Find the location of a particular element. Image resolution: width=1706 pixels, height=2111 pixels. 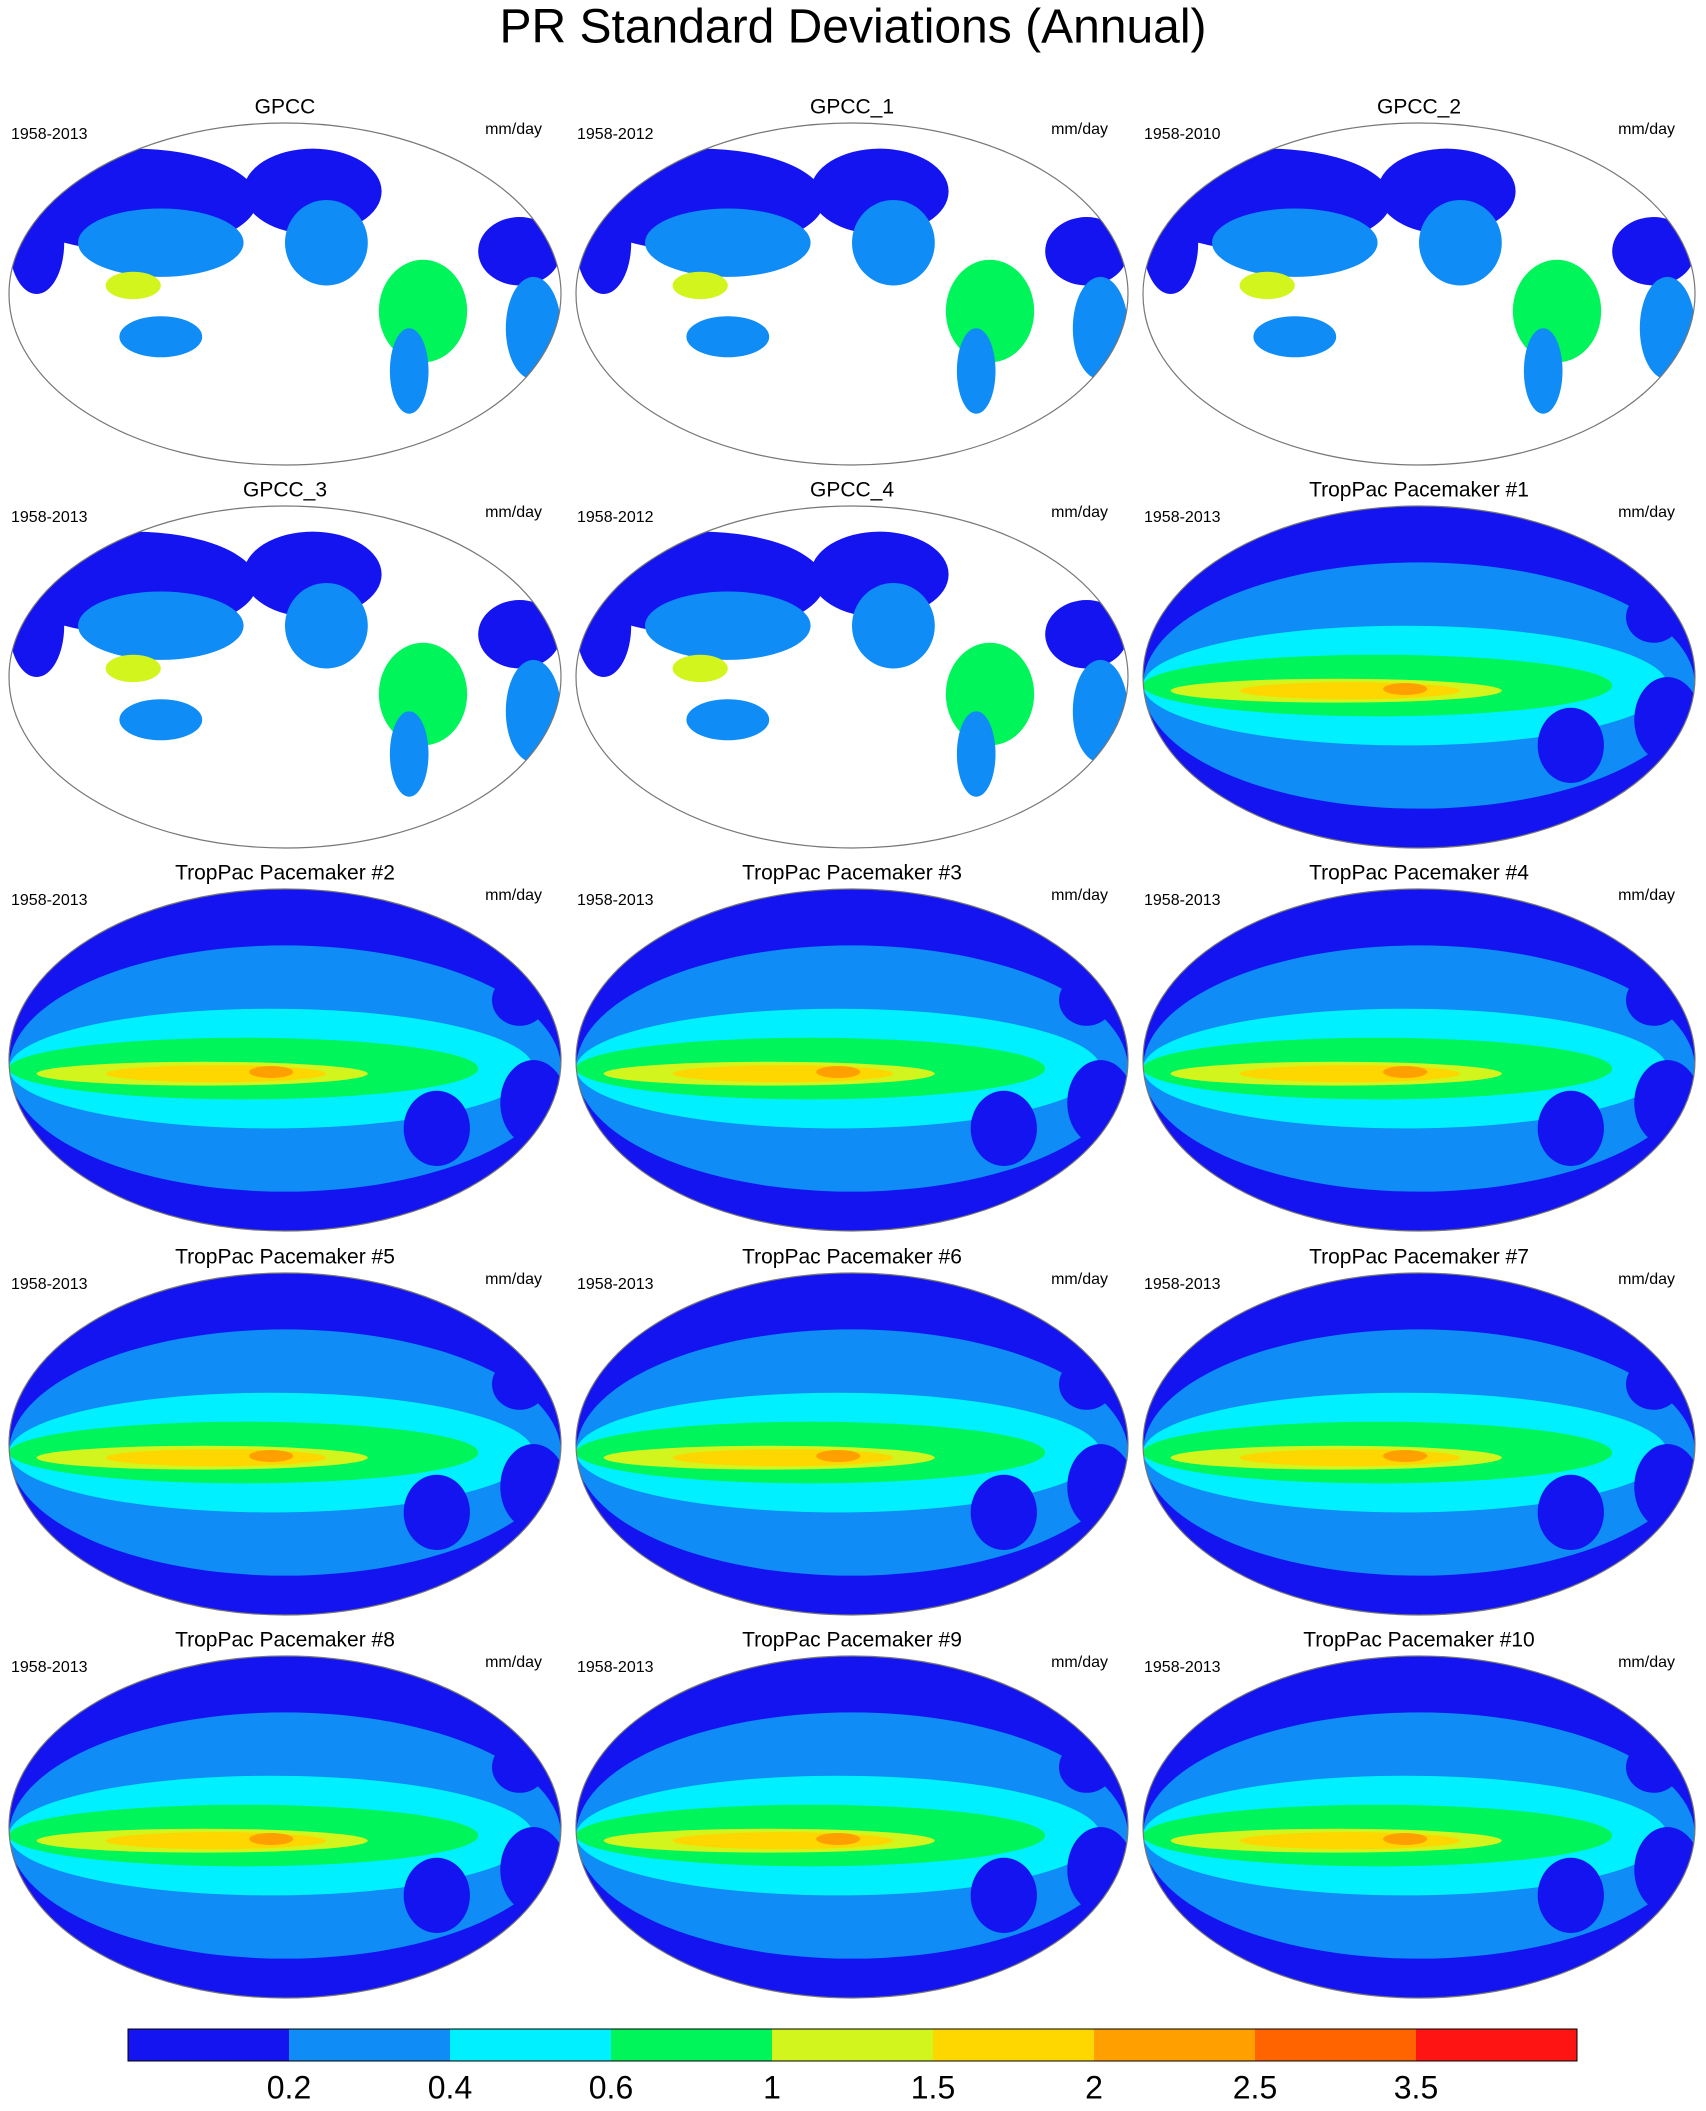

map-panel: TropPac Pacemaker #5 1958-2013 mm/day is located at coordinates (285, 1431).